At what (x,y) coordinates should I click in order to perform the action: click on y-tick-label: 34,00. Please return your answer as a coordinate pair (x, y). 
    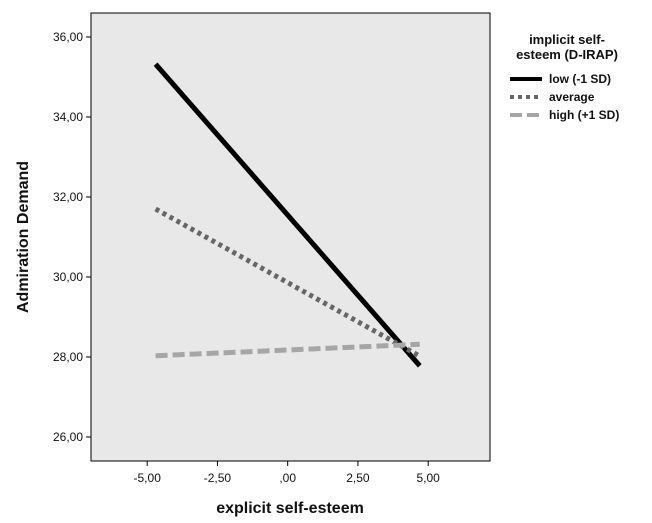
    Looking at the image, I should click on (68, 117).